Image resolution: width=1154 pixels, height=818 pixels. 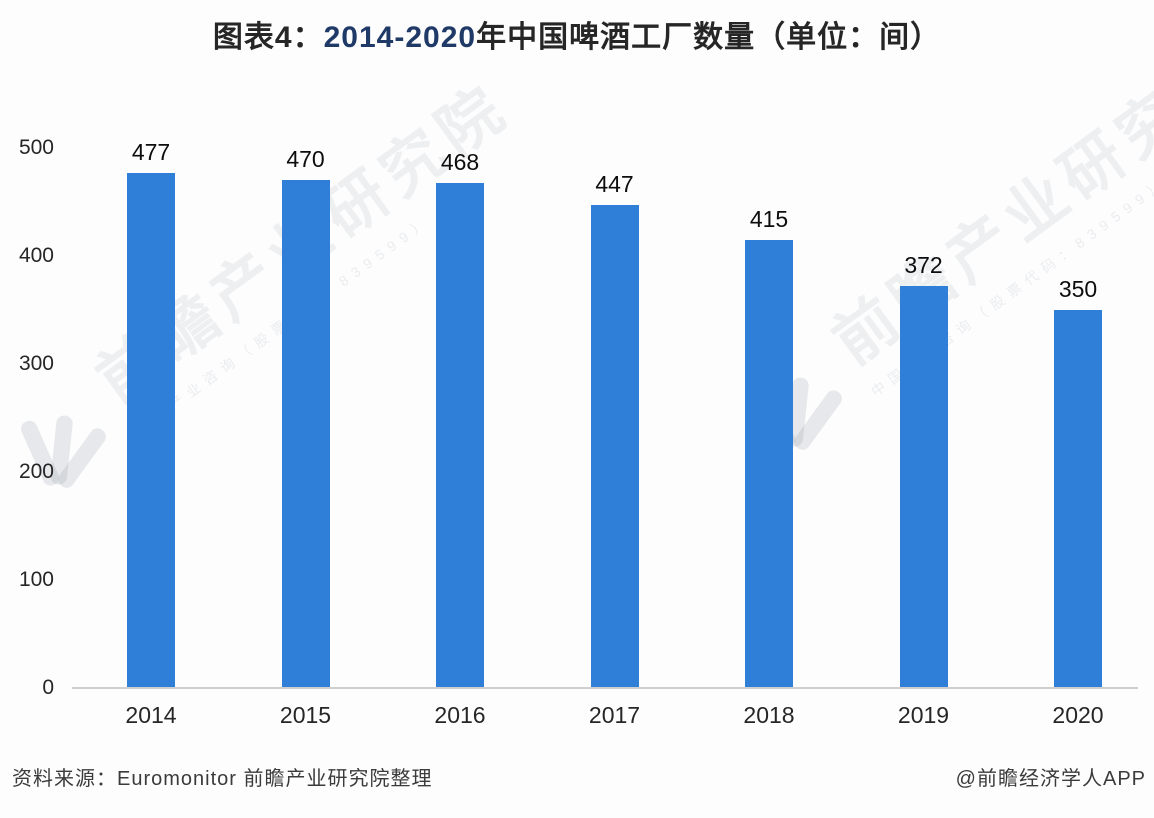 What do you see at coordinates (151, 715) in the screenshot?
I see `x-tick-label: 2014` at bounding box center [151, 715].